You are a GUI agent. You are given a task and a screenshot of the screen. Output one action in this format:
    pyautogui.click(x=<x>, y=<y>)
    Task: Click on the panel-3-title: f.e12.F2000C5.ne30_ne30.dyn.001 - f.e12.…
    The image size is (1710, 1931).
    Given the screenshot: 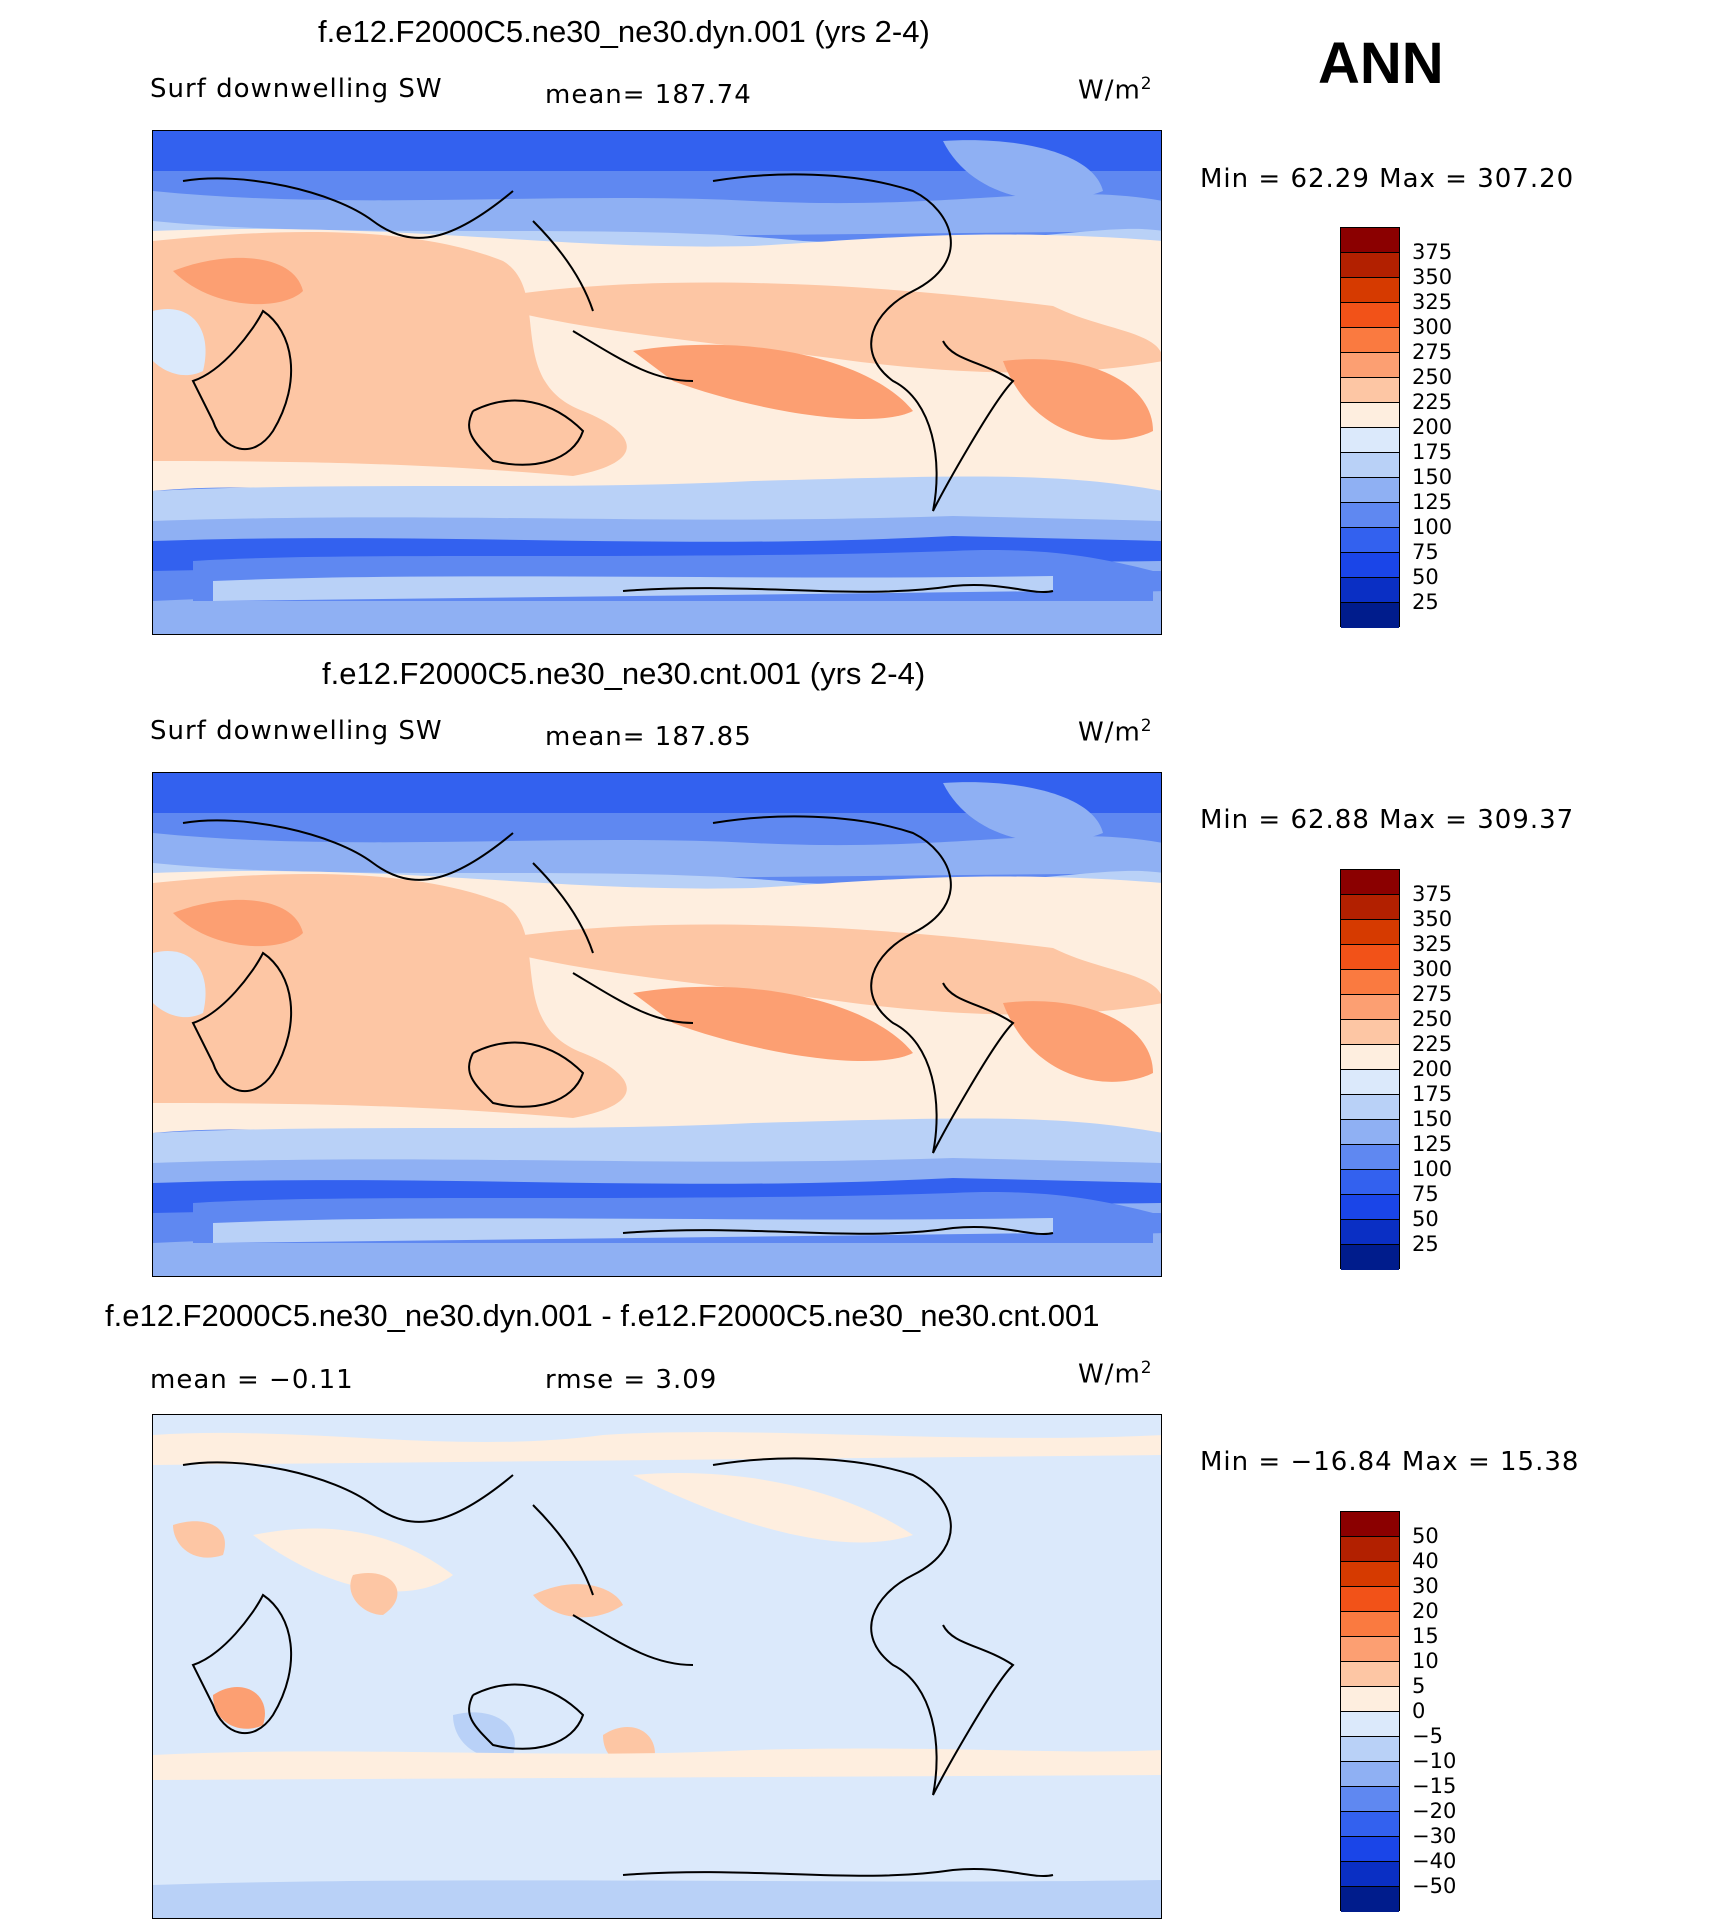 What is the action you would take?
    pyautogui.click(x=602, y=1315)
    